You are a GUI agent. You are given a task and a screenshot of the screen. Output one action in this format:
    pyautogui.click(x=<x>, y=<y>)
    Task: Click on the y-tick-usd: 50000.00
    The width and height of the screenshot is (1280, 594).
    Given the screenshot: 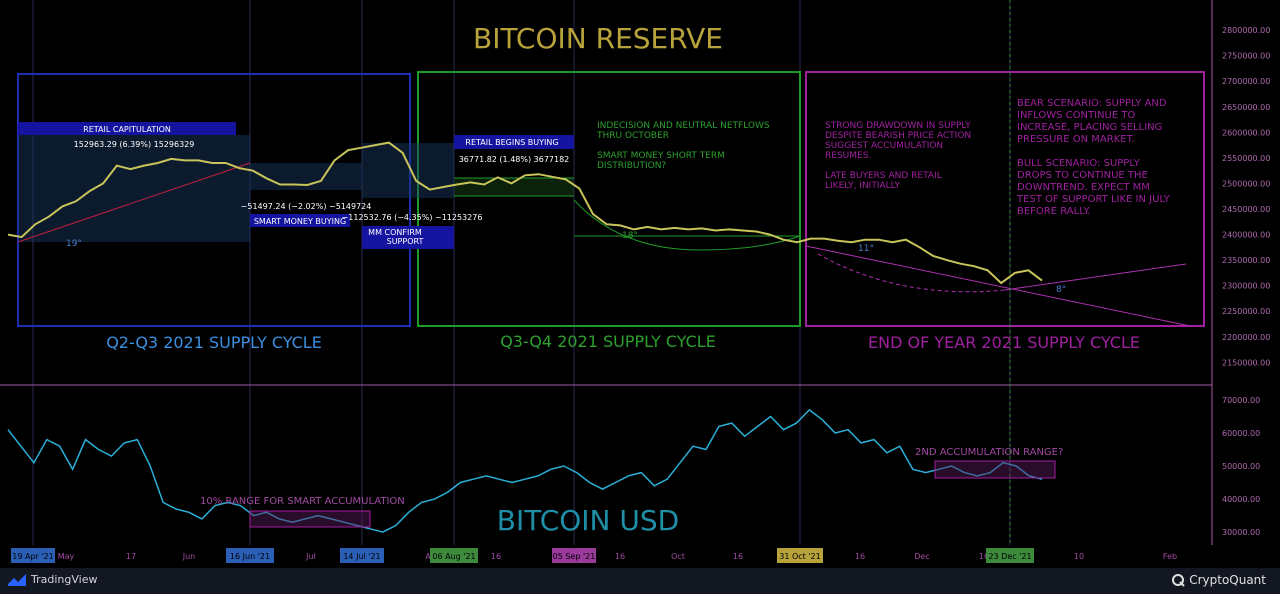 What is the action you would take?
    pyautogui.click(x=1241, y=466)
    